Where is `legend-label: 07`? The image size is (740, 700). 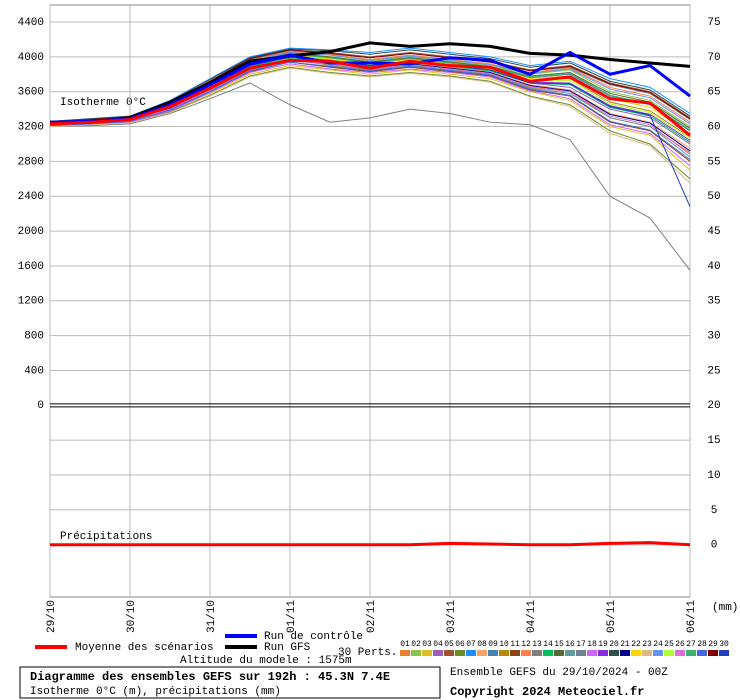
legend-label: 07 is located at coordinates (471, 644).